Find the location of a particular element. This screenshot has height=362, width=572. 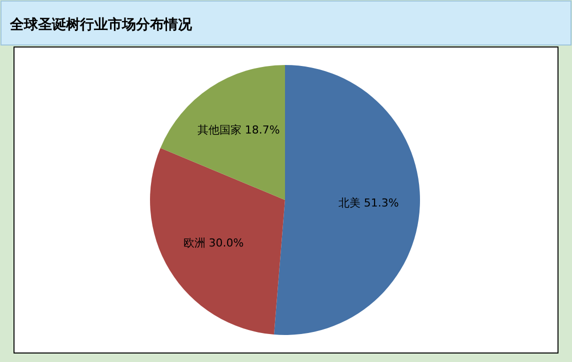

slice-label: 北美 51.3% is located at coordinates (368, 203).